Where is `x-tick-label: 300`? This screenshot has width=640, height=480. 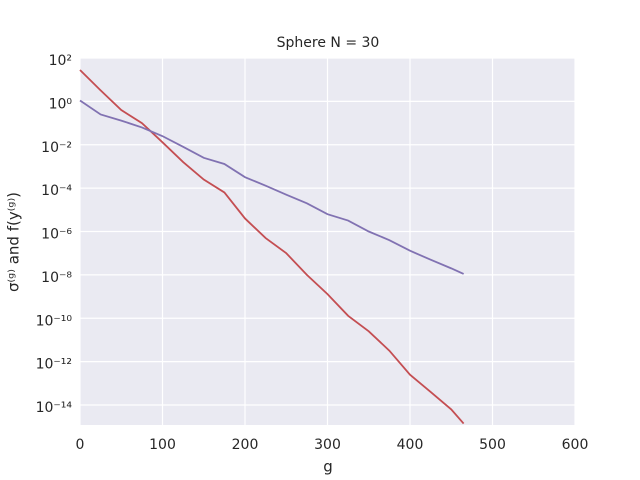
x-tick-label: 300 is located at coordinates (327, 445).